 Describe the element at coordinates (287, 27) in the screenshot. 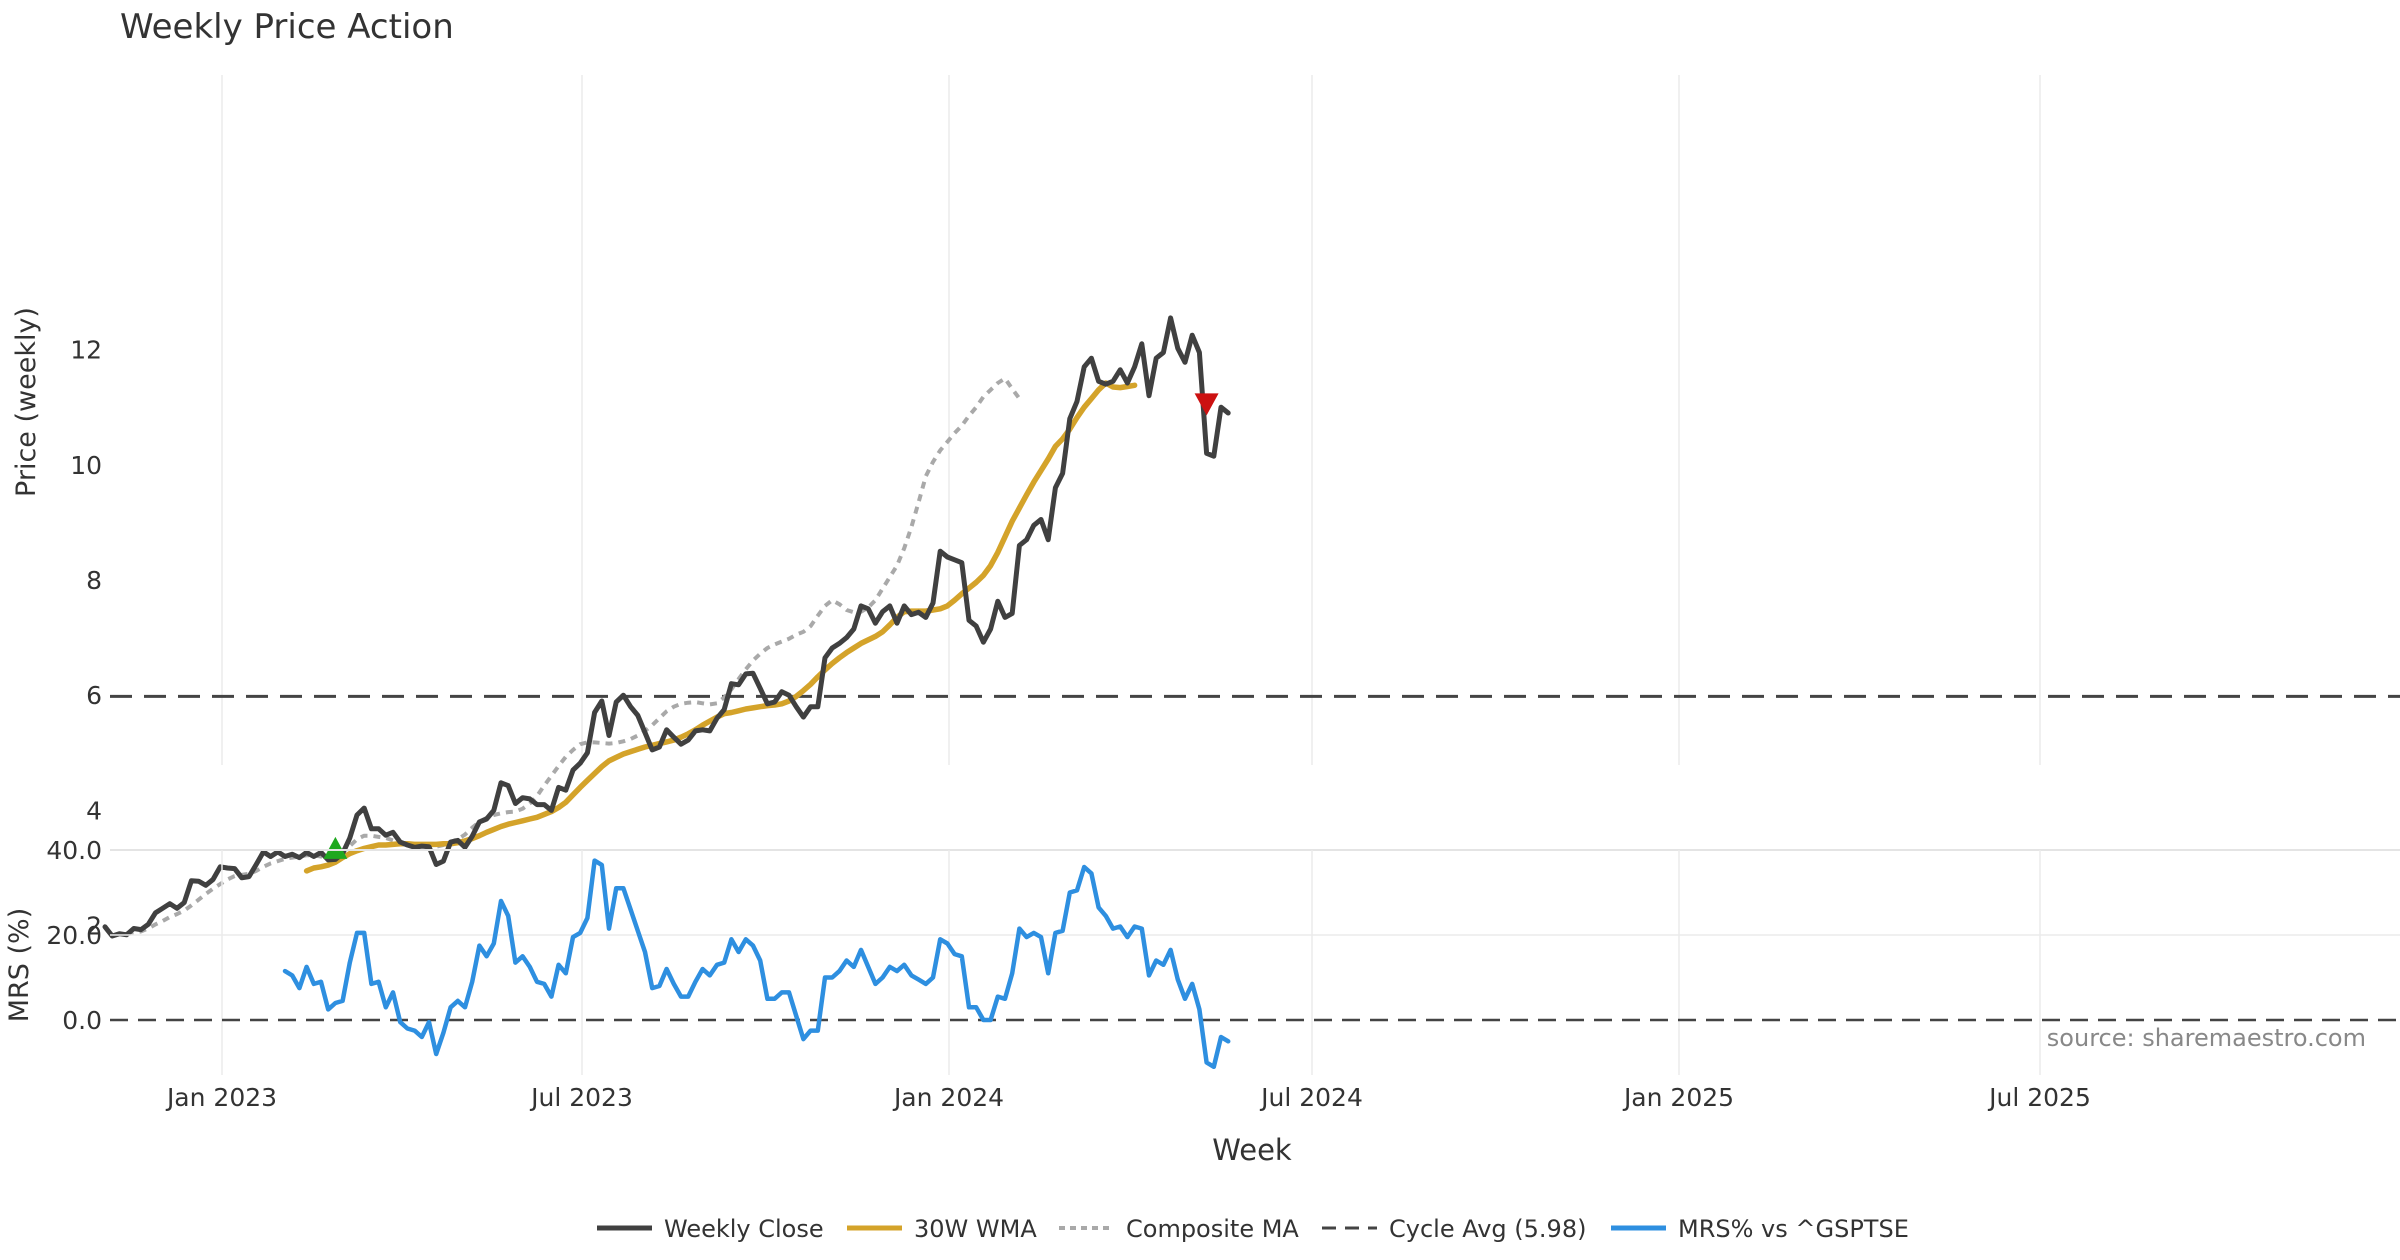

I see `chart-title: Weekly Price Action` at that location.